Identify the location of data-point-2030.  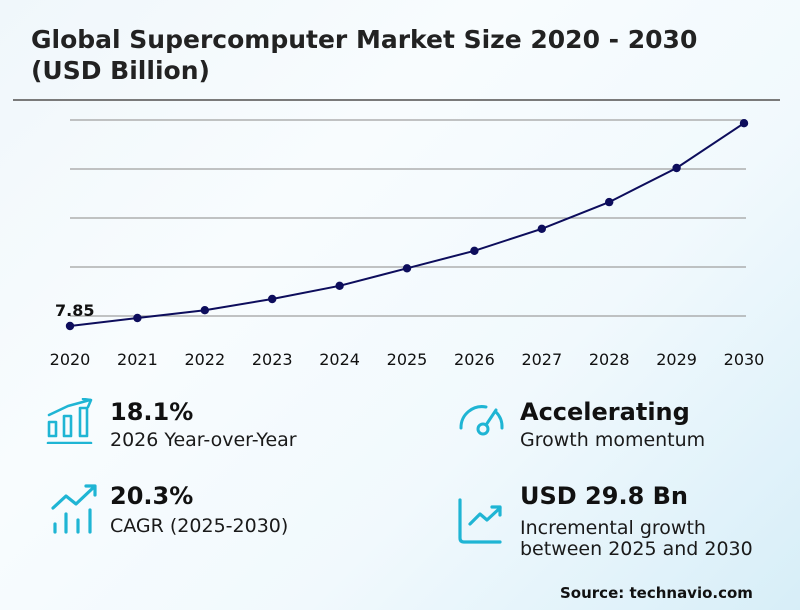
(744, 123).